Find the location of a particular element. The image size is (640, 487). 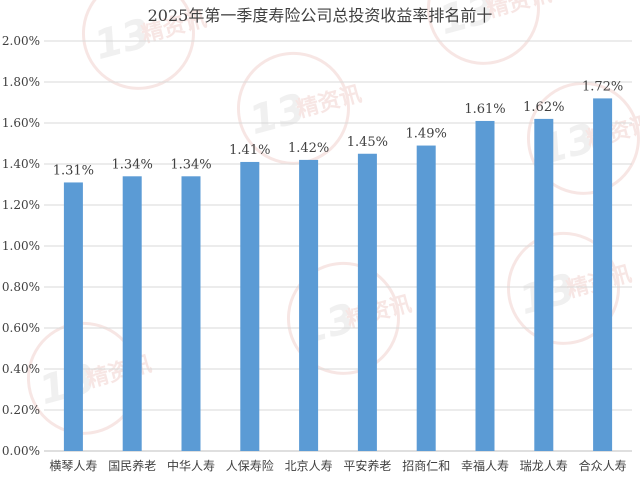

y-tick-label: 1.80% is located at coordinates (21, 82).